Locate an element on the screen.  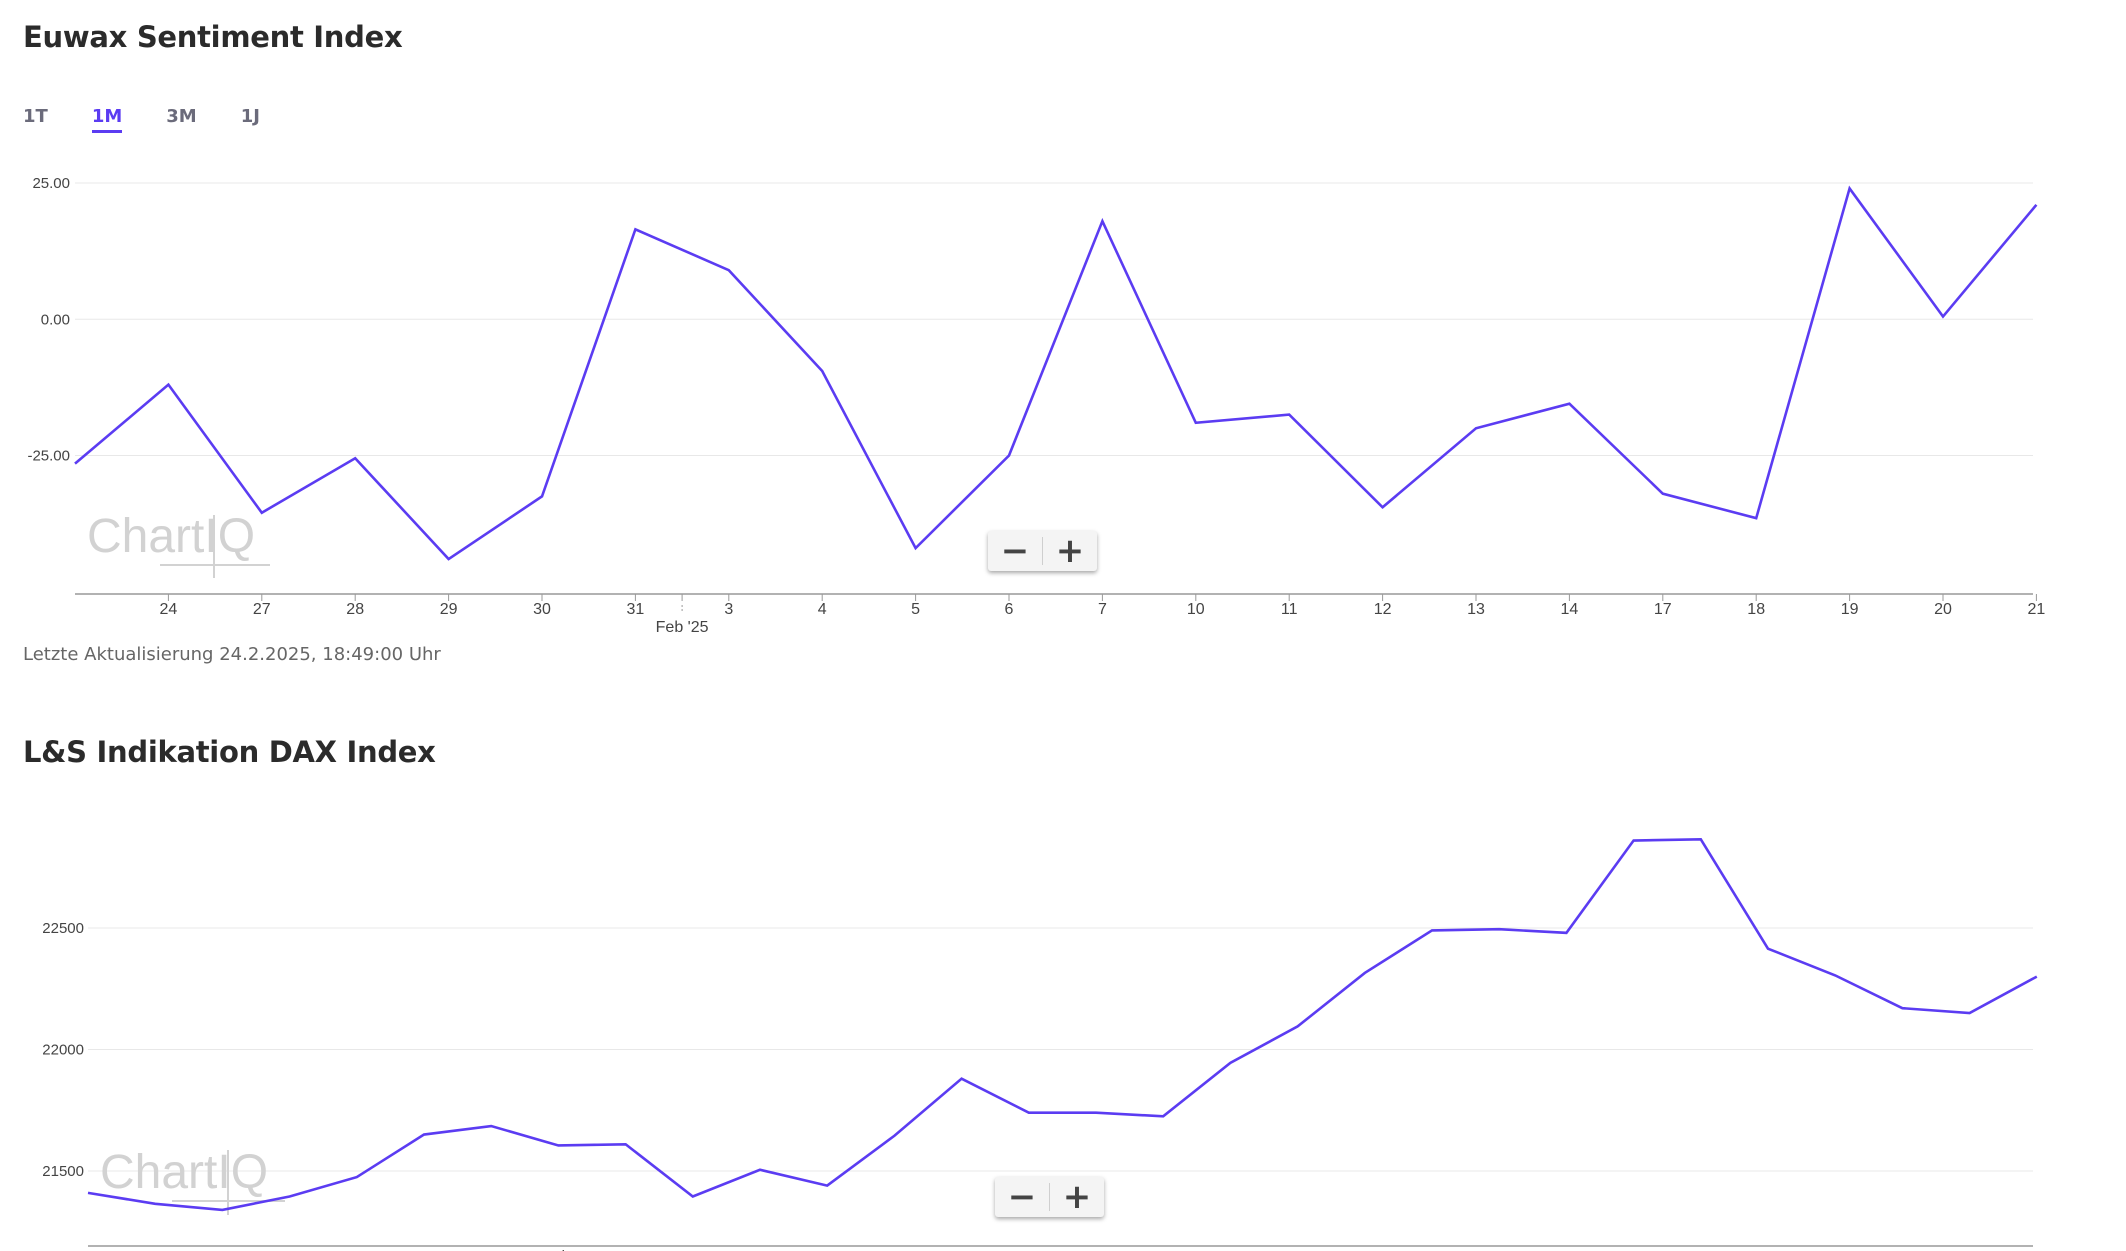
month-label: Feb is located at coordinates (557, 1249).